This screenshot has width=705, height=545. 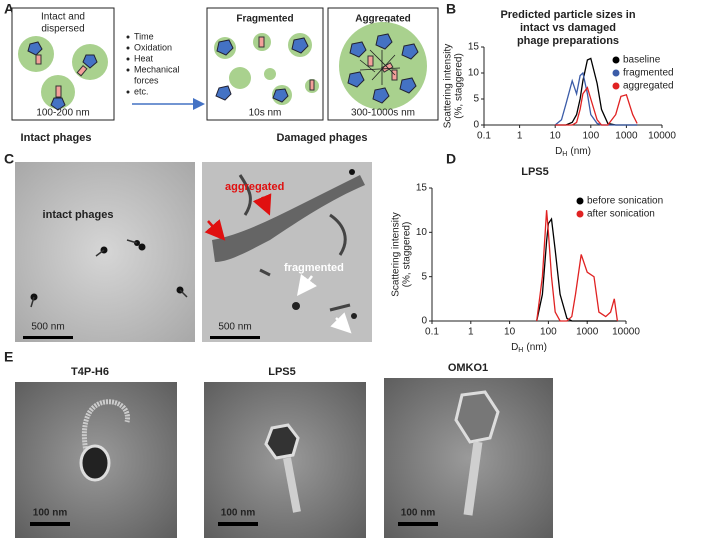 I want to click on legend-label: fragmented, so click(x=648, y=73).